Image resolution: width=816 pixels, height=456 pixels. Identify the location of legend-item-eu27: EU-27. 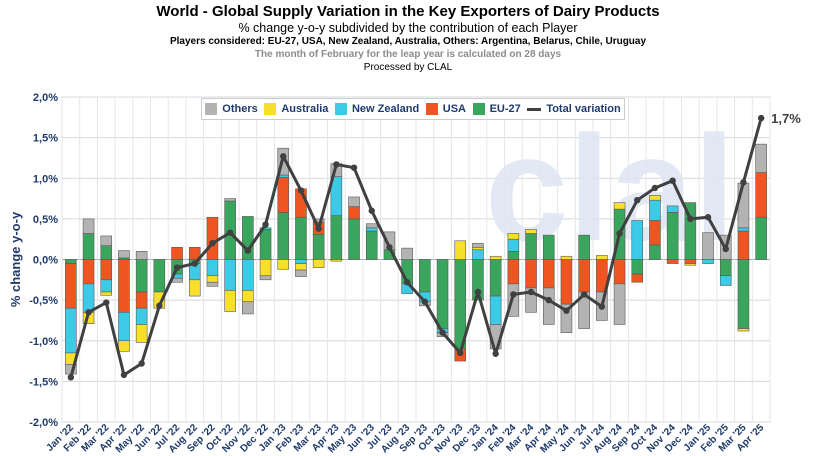
(496, 109).